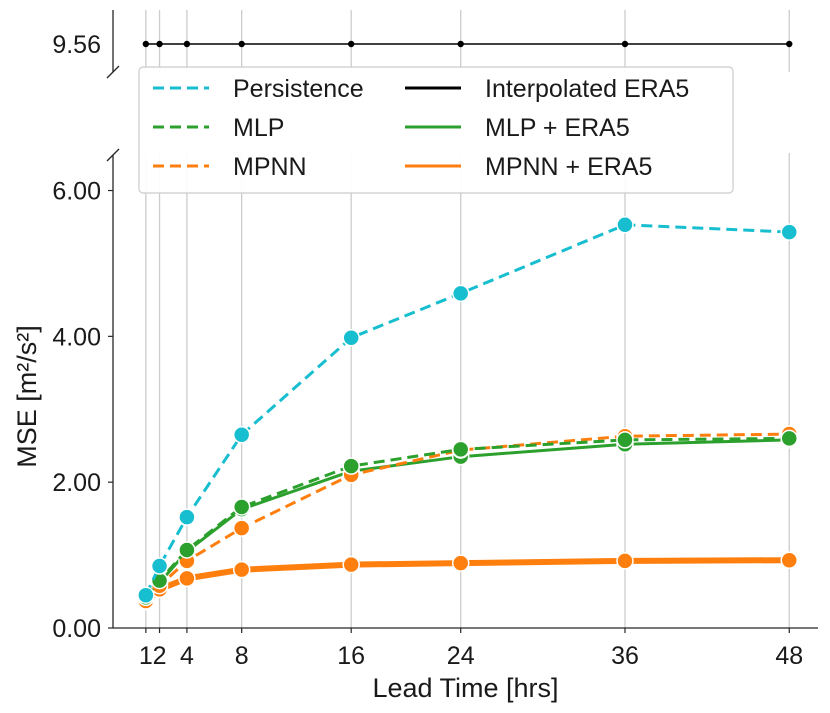  What do you see at coordinates (568, 167) in the screenshot?
I see `legend-label-mpnn-era5: MPNN + ERA5` at bounding box center [568, 167].